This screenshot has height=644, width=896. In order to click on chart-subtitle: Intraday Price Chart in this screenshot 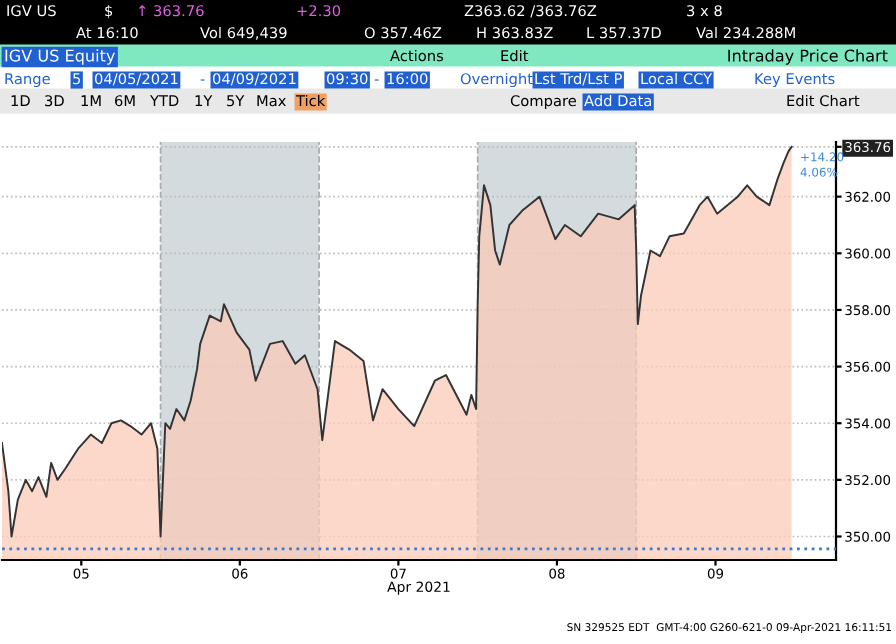, I will do `click(808, 57)`.